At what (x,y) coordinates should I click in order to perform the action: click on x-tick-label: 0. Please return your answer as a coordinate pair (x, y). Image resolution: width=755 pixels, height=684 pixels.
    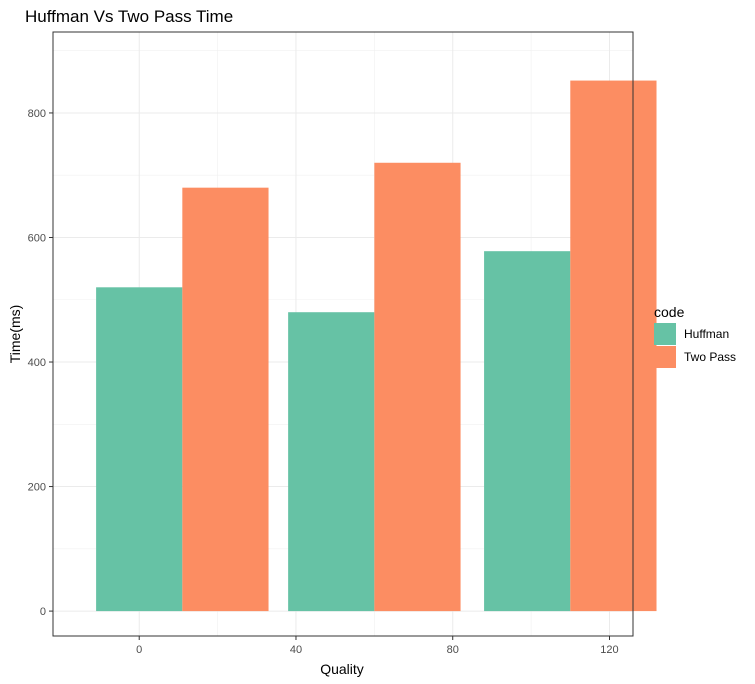
    Looking at the image, I should click on (139, 650).